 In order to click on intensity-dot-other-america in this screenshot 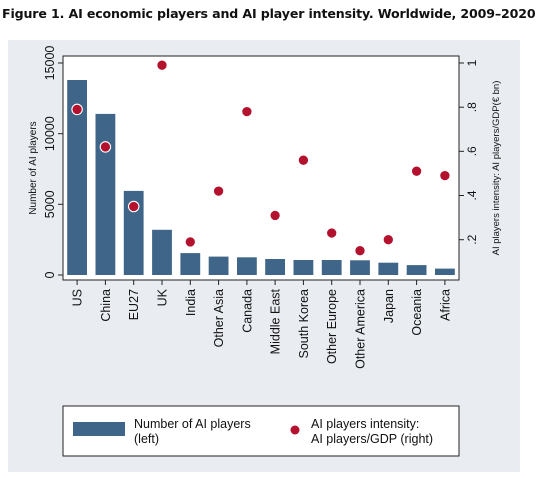, I will do `click(360, 250)`.